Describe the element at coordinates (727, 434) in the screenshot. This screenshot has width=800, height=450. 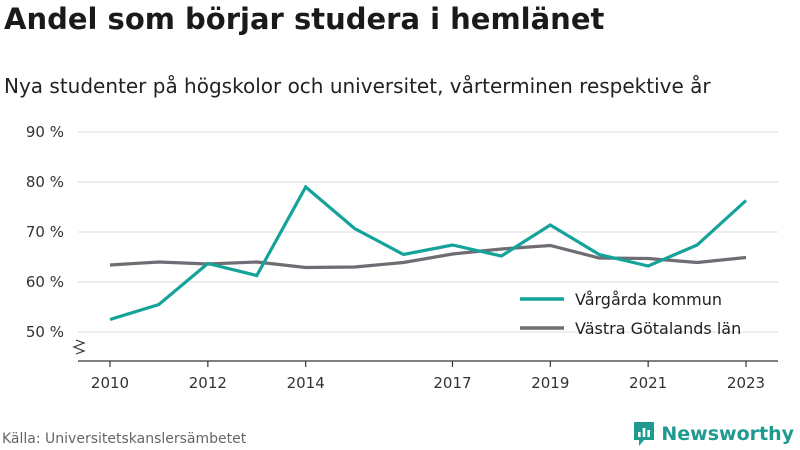
I see `brand-name: Newsworthy` at that location.